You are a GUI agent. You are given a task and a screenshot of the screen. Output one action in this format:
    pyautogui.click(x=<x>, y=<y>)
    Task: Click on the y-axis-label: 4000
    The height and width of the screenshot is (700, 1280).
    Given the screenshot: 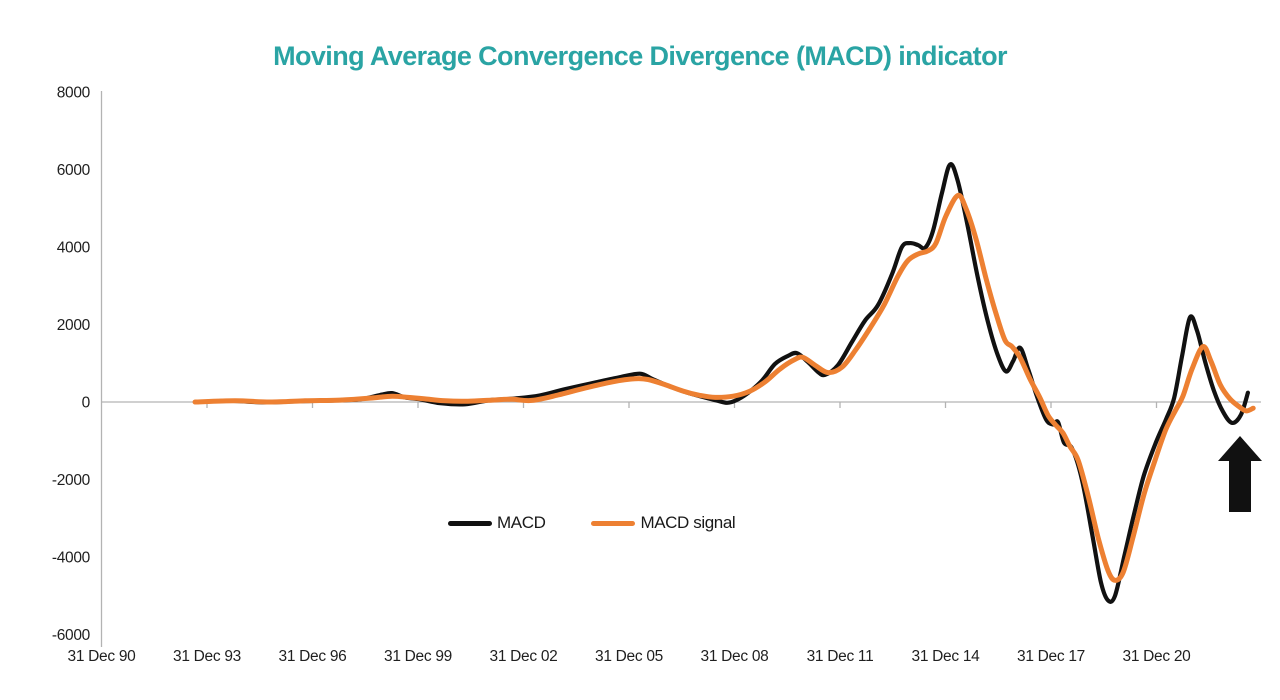 What is the action you would take?
    pyautogui.click(x=74, y=248)
    